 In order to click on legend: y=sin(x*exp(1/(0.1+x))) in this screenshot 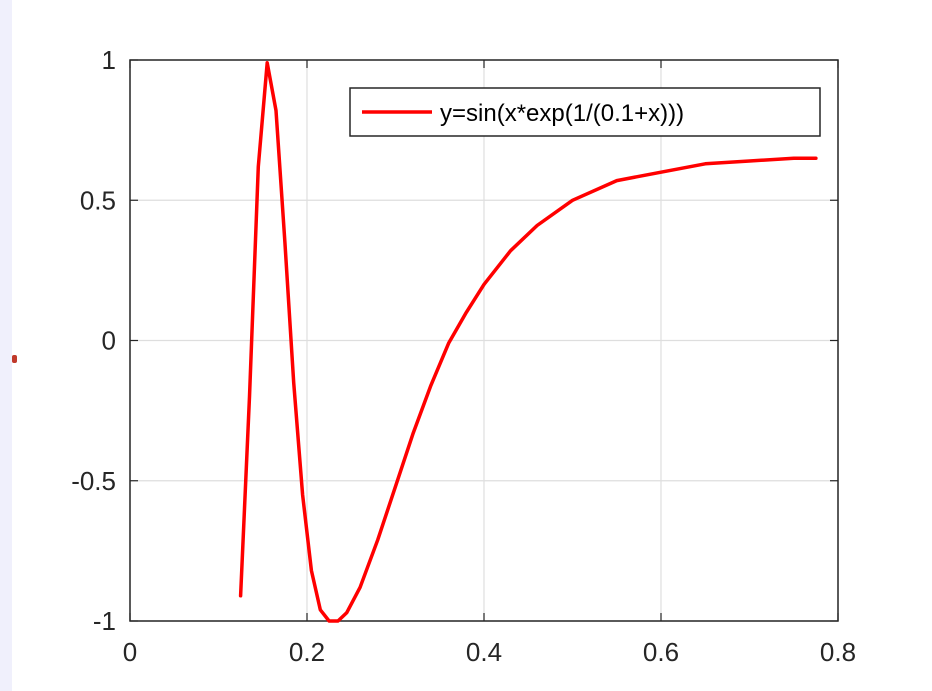, I will do `click(585, 112)`.